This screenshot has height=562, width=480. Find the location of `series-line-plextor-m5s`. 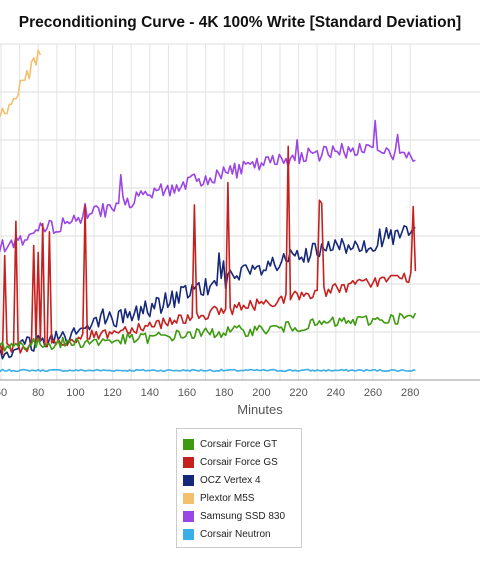

series-line-plextor-m5s is located at coordinates (21, 83).